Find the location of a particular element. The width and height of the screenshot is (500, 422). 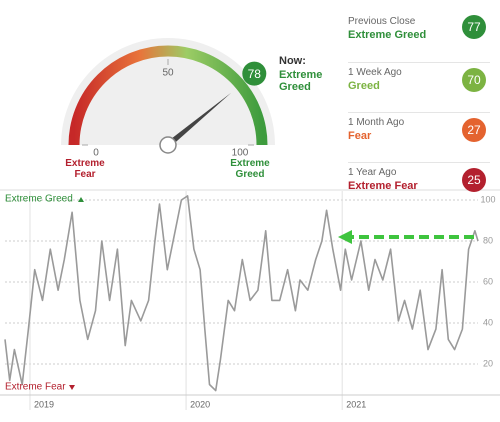

arrow-head is located at coordinates (345, 237).